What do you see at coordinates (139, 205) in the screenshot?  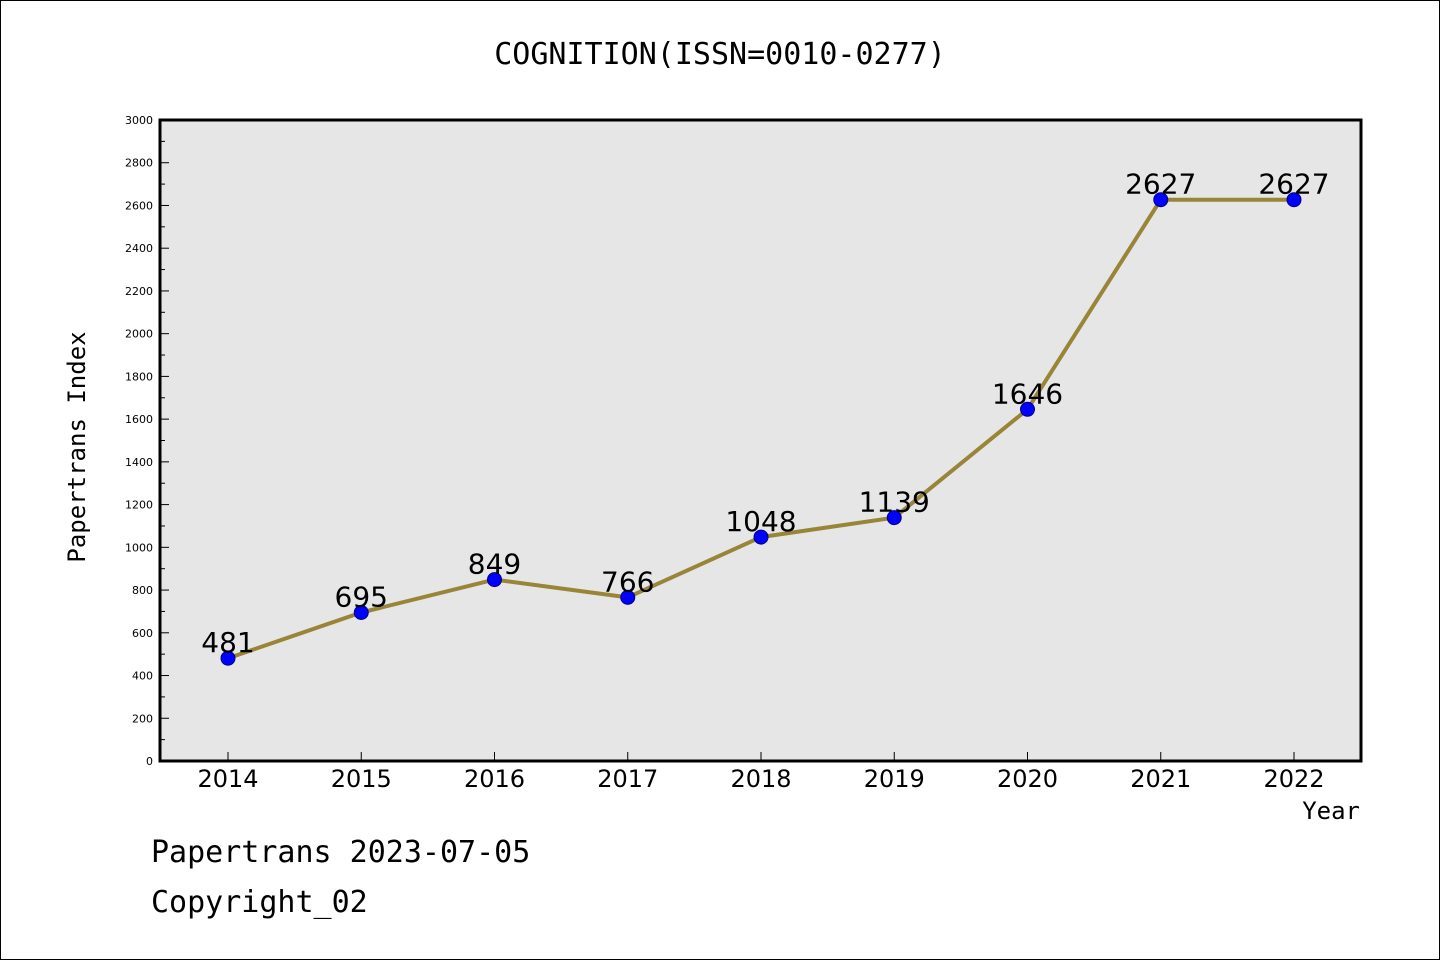 I see `y-tick-label: 2600` at bounding box center [139, 205].